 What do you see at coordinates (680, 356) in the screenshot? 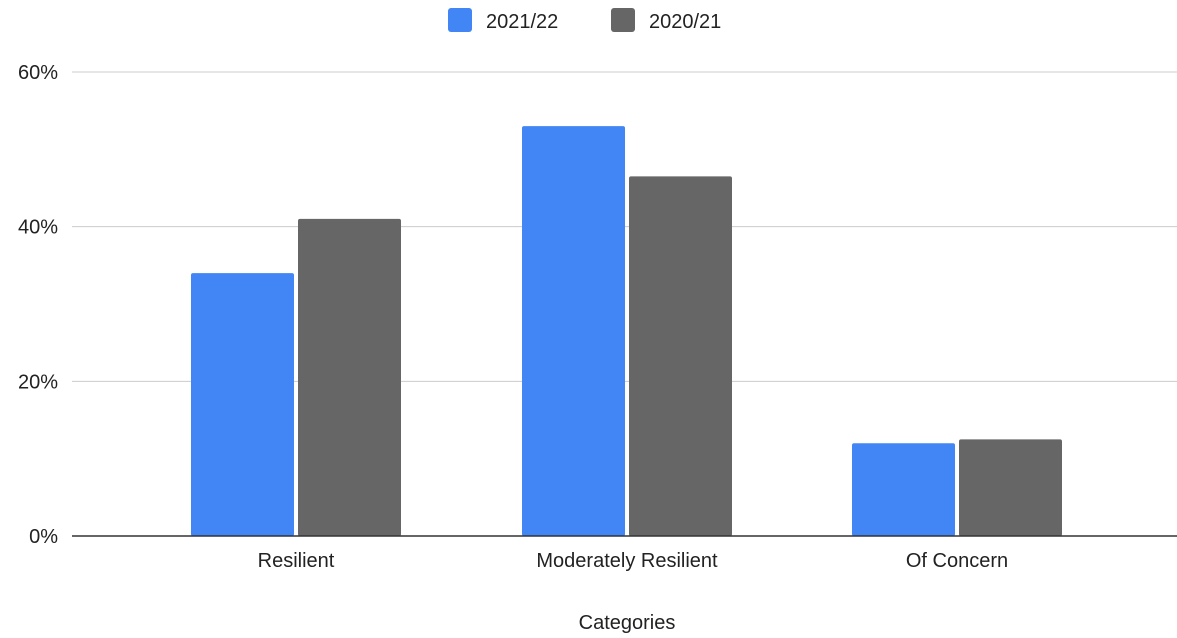
I see `bar-2020-21-moderately-resilient` at bounding box center [680, 356].